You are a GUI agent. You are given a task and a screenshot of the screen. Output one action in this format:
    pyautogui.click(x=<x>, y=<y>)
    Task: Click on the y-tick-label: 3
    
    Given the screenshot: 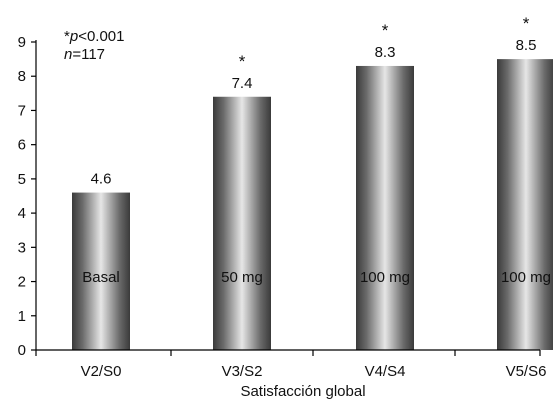 What is the action you would take?
    pyautogui.click(x=22, y=247)
    